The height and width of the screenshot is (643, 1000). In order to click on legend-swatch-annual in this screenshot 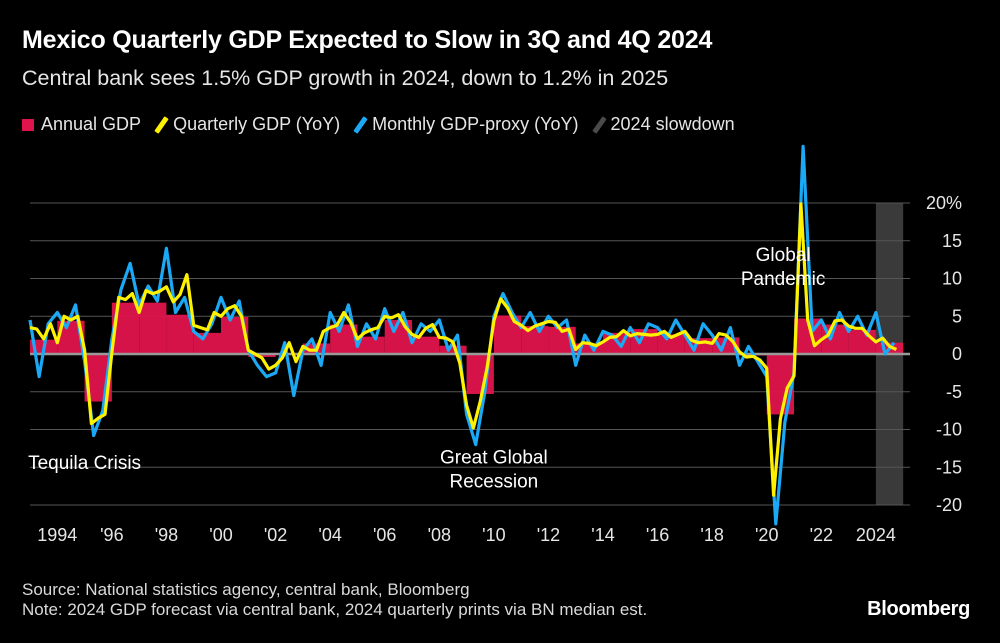, I will do `click(28, 124)`.